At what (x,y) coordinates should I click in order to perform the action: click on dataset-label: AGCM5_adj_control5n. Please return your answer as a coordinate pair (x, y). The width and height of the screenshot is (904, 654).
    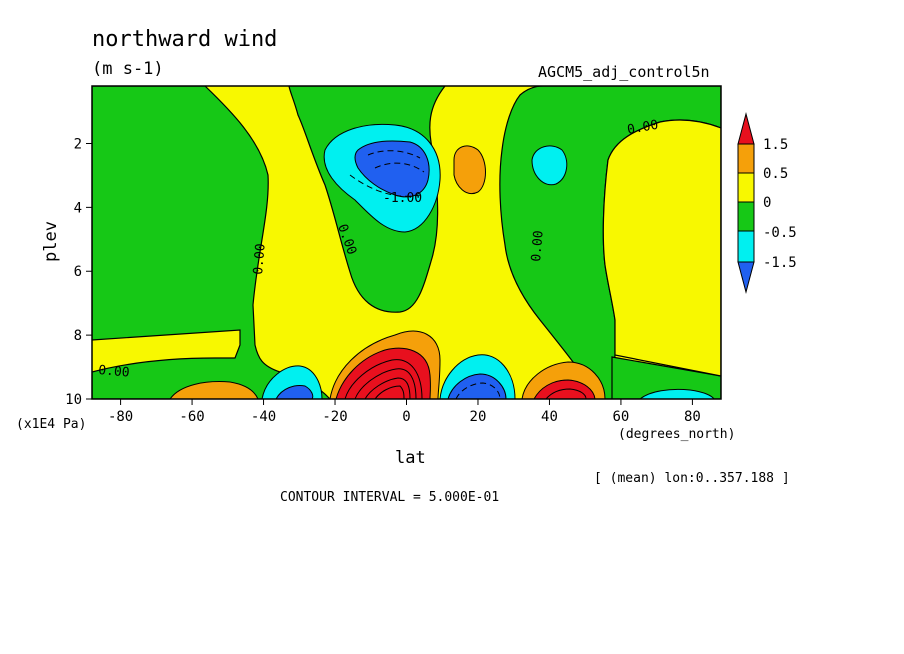
    Looking at the image, I should click on (624, 72).